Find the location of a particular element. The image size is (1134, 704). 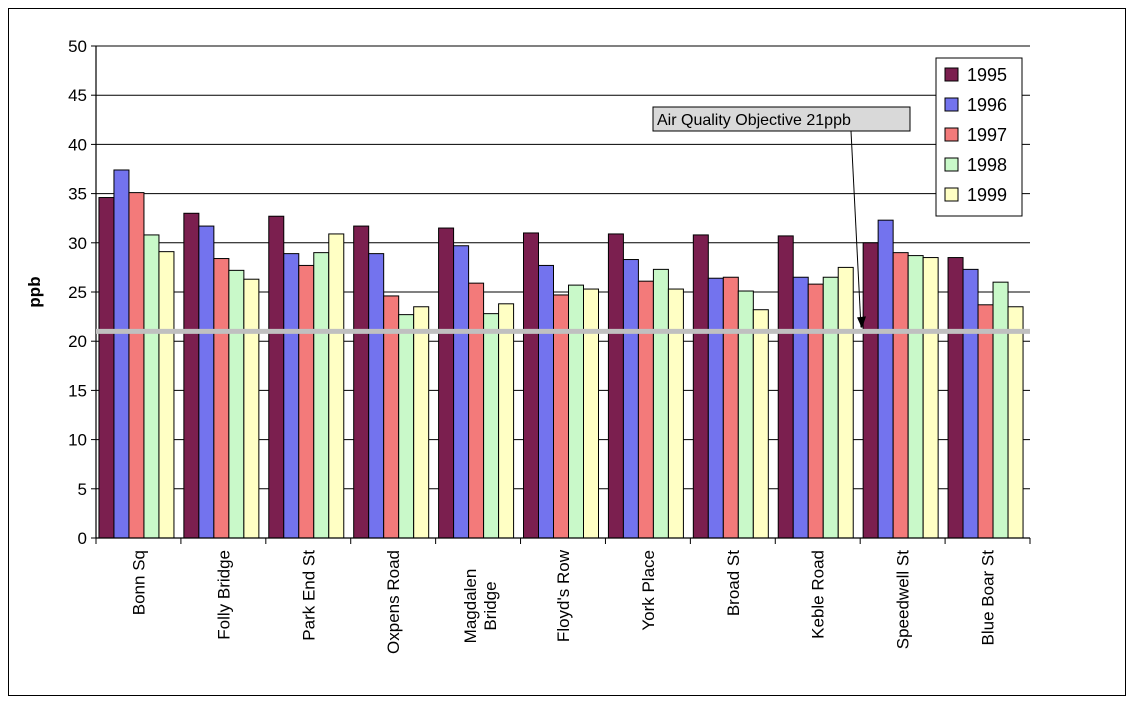

y-tick-label: 40 is located at coordinates (77, 144).